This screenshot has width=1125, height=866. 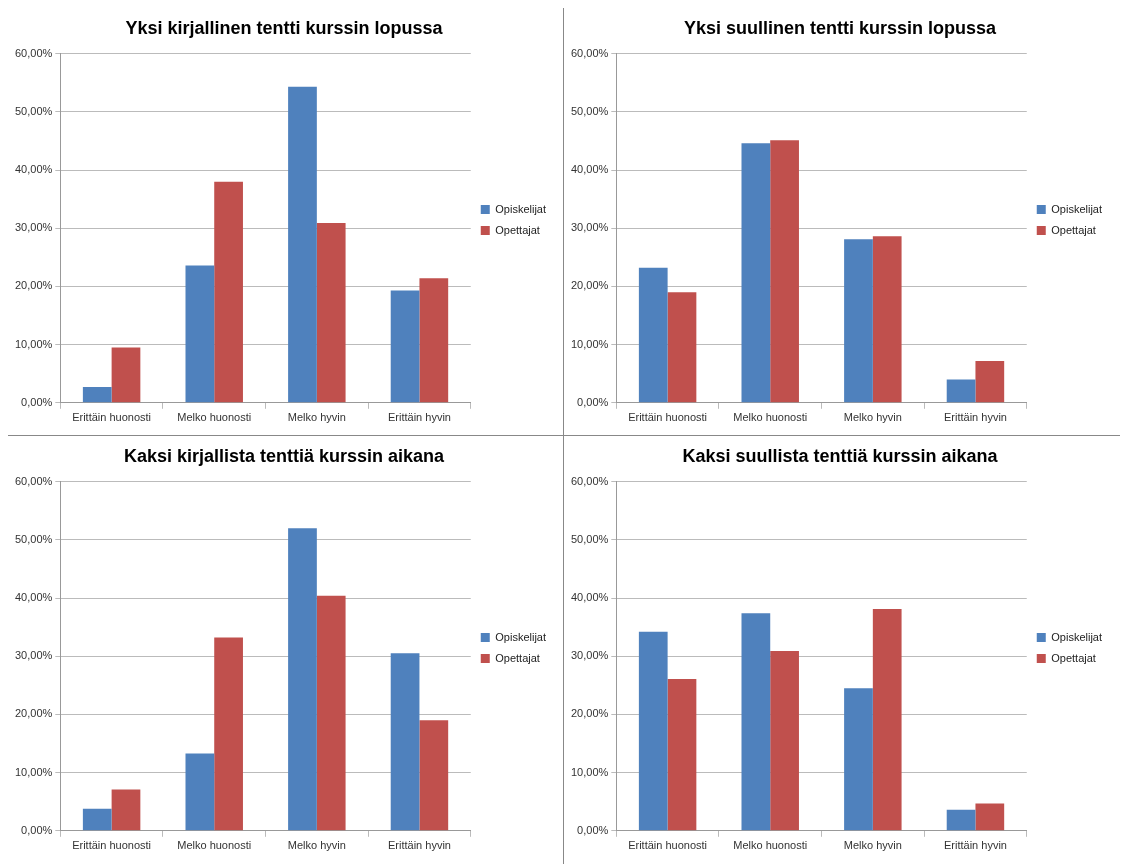 I want to click on chart-title: Yksi suullinen tentti kurssin lopussa, so click(x=840, y=27).